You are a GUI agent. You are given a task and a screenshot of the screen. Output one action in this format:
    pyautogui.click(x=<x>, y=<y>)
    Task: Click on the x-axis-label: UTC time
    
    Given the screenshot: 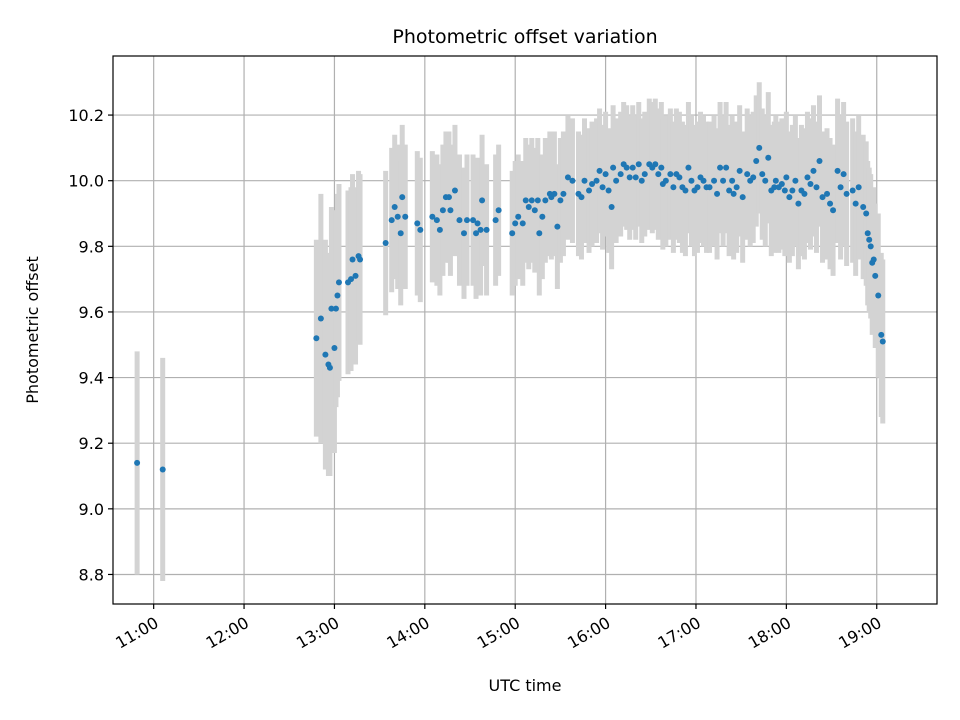 What is the action you would take?
    pyautogui.click(x=525, y=685)
    